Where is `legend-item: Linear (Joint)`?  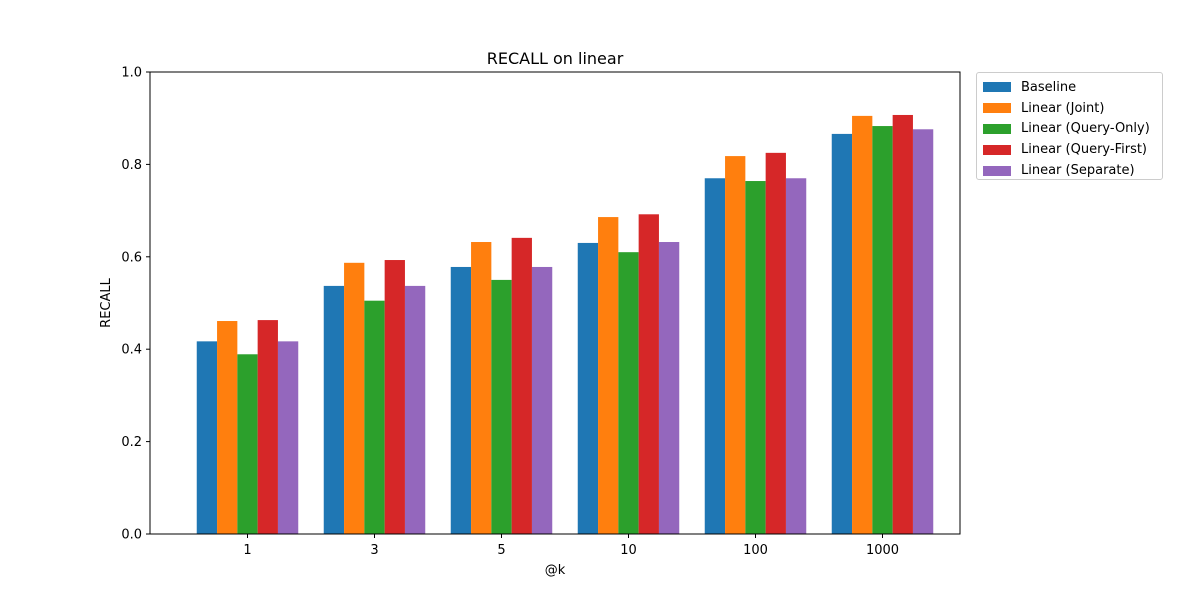 legend-item: Linear (Joint) is located at coordinates (1072, 108).